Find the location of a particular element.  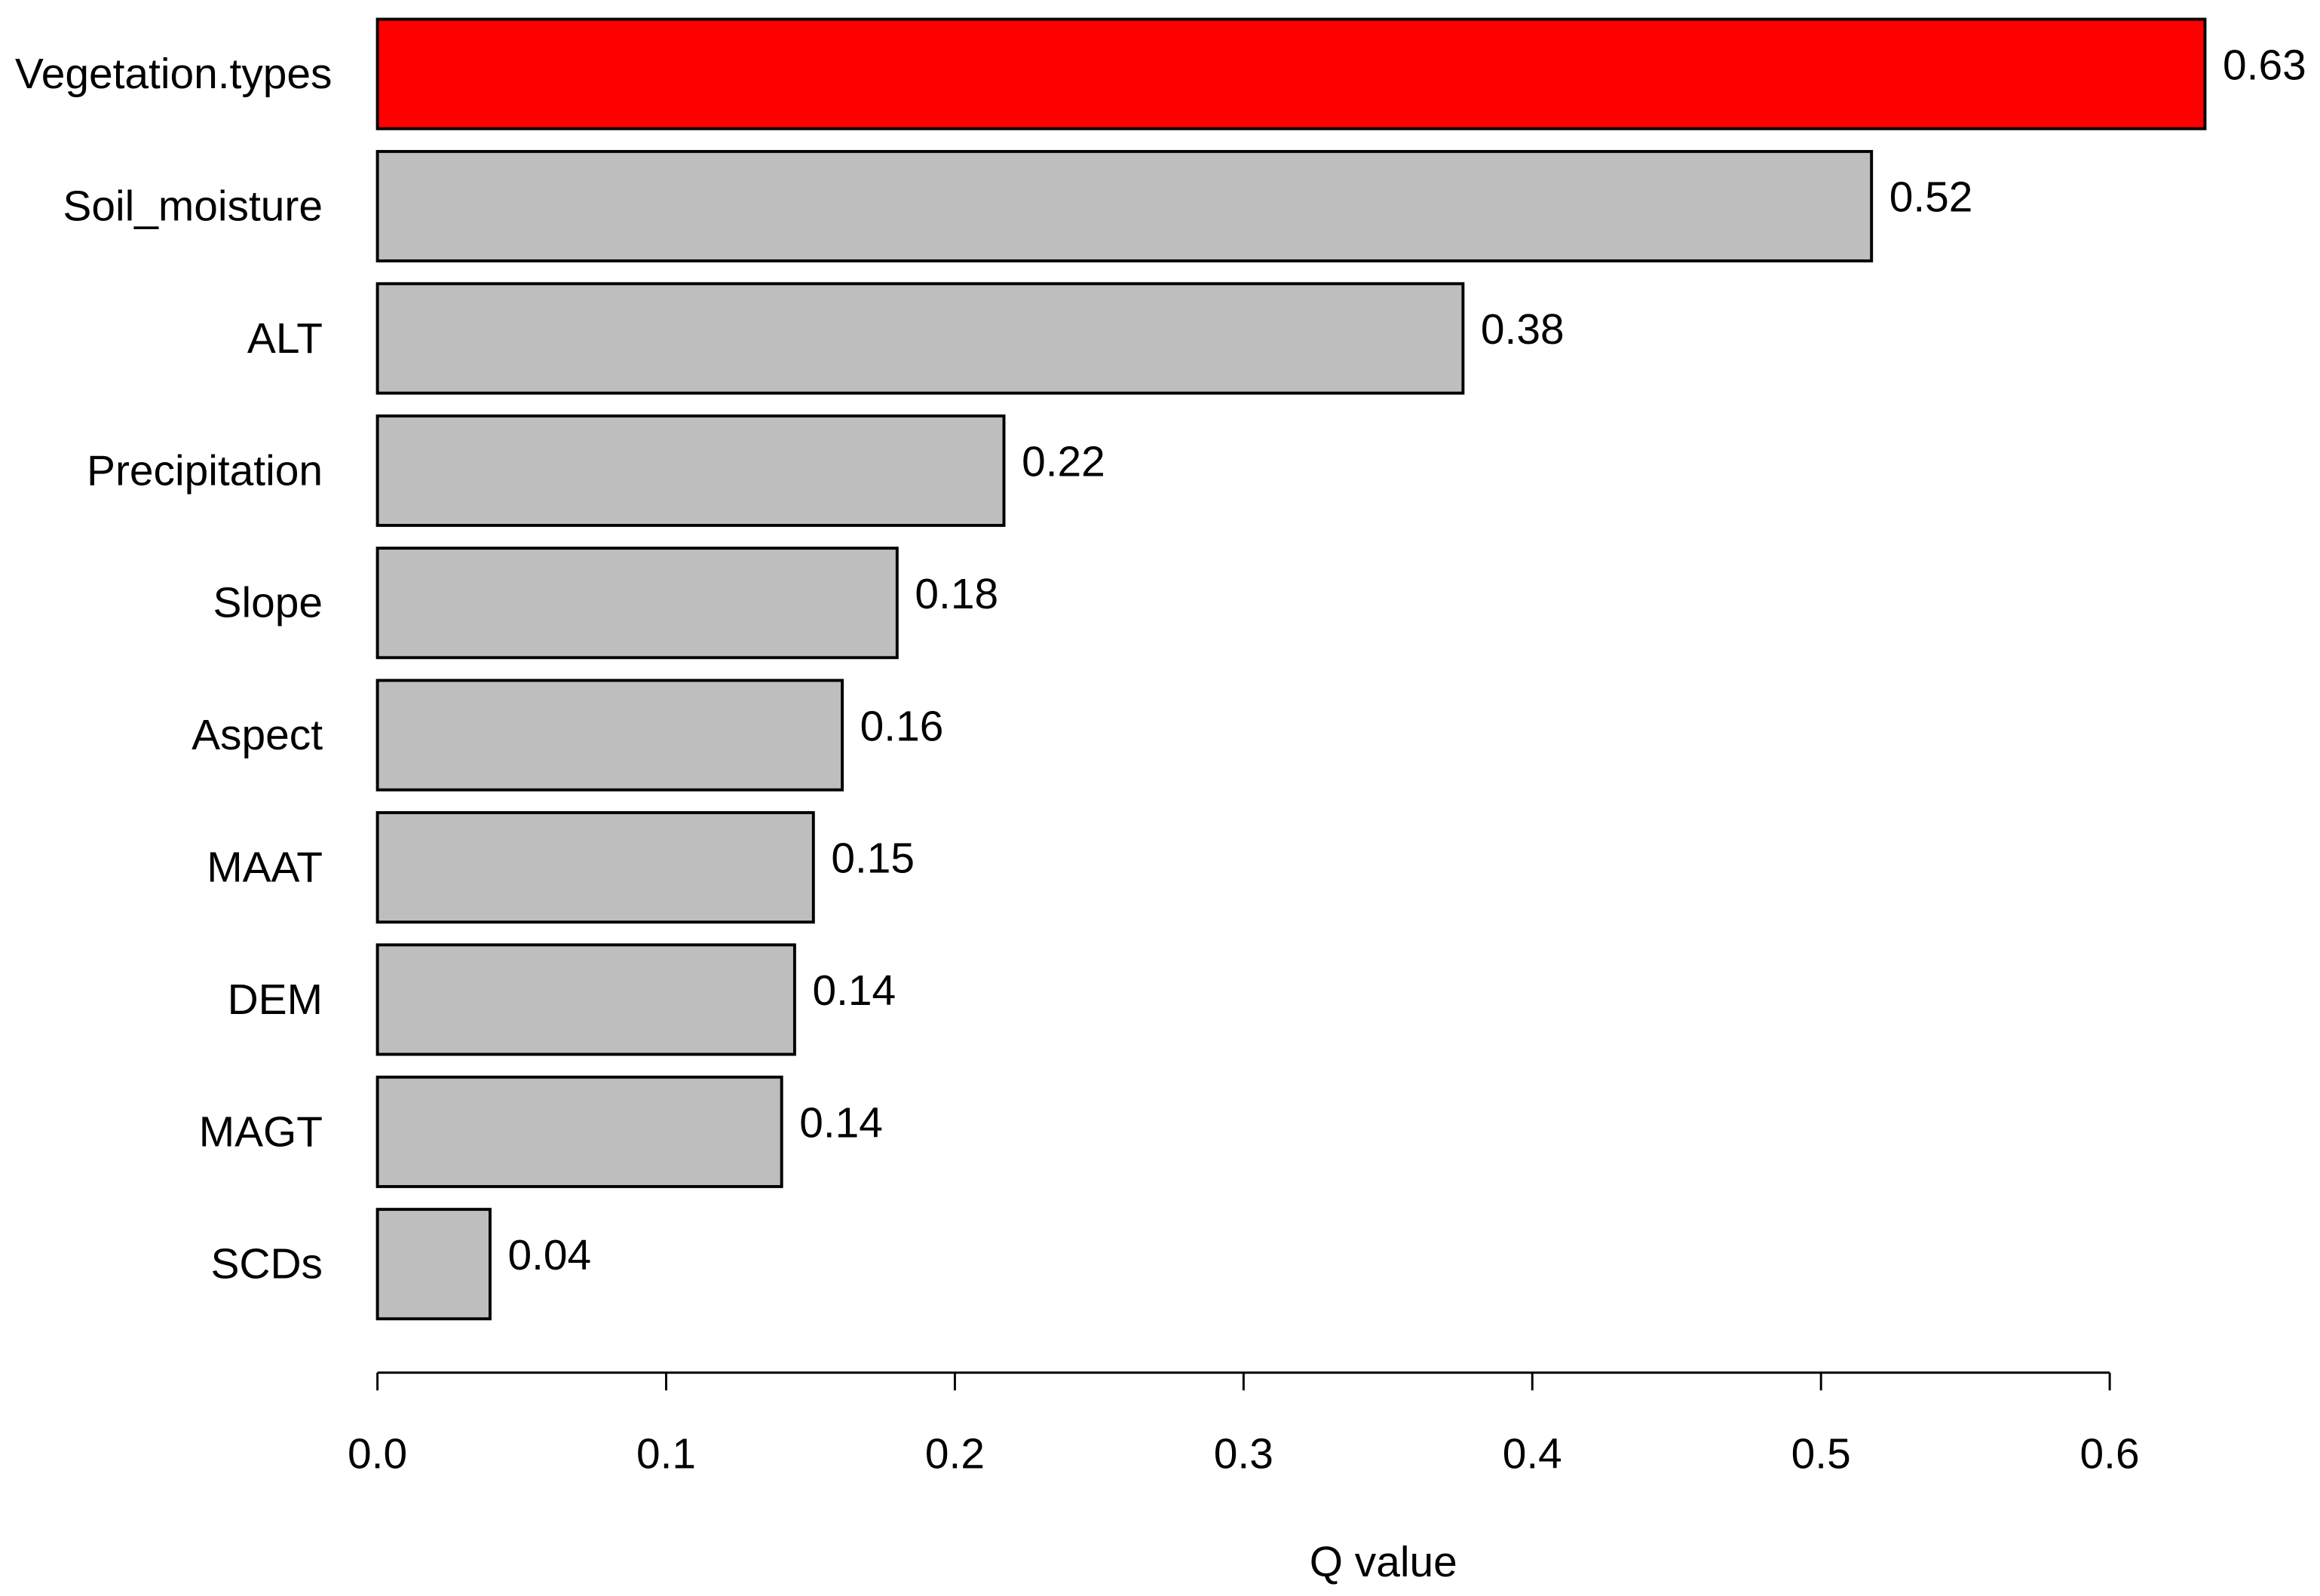

category-label: SCDs is located at coordinates (266, 1264).